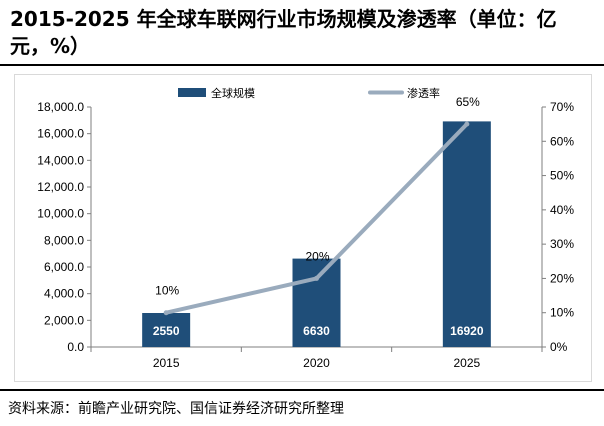 The height and width of the screenshot is (426, 604). I want to click on bar-data-label: 16920, so click(467, 331).